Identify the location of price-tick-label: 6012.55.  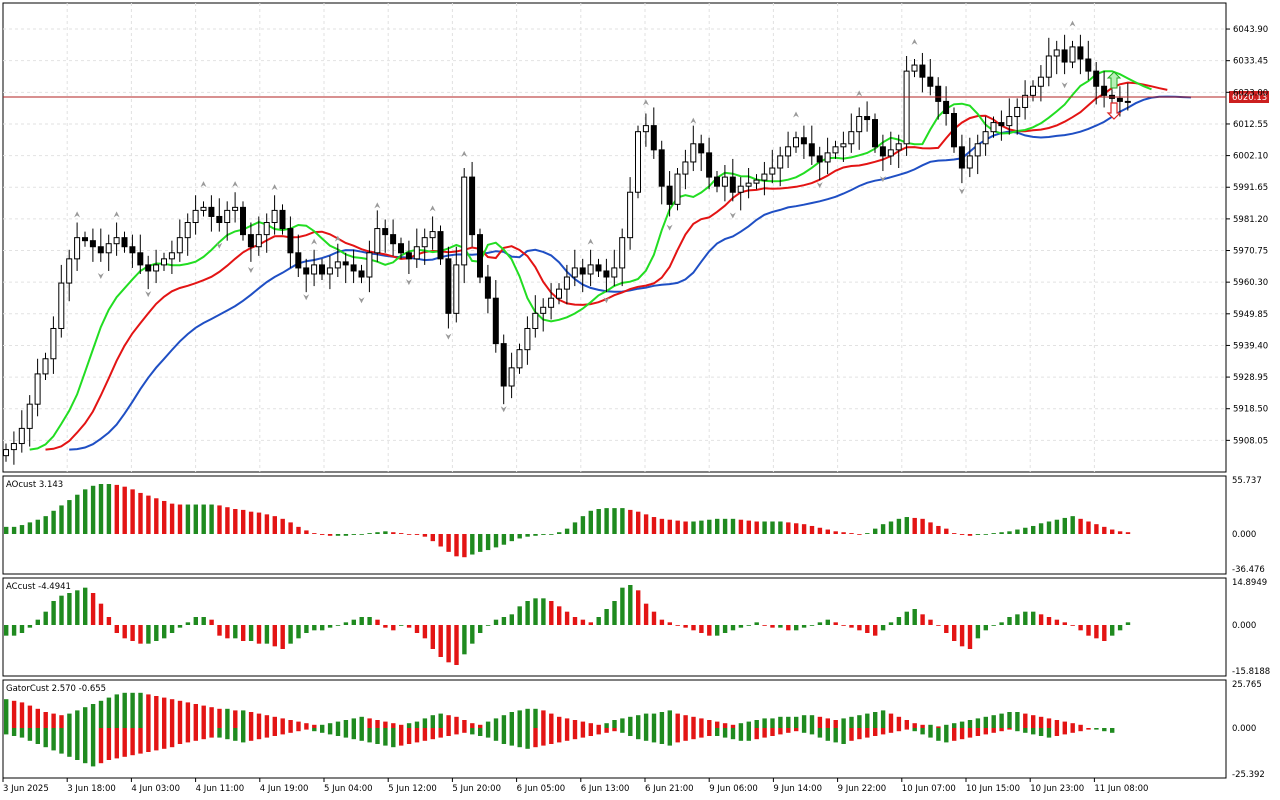
(1250, 125).